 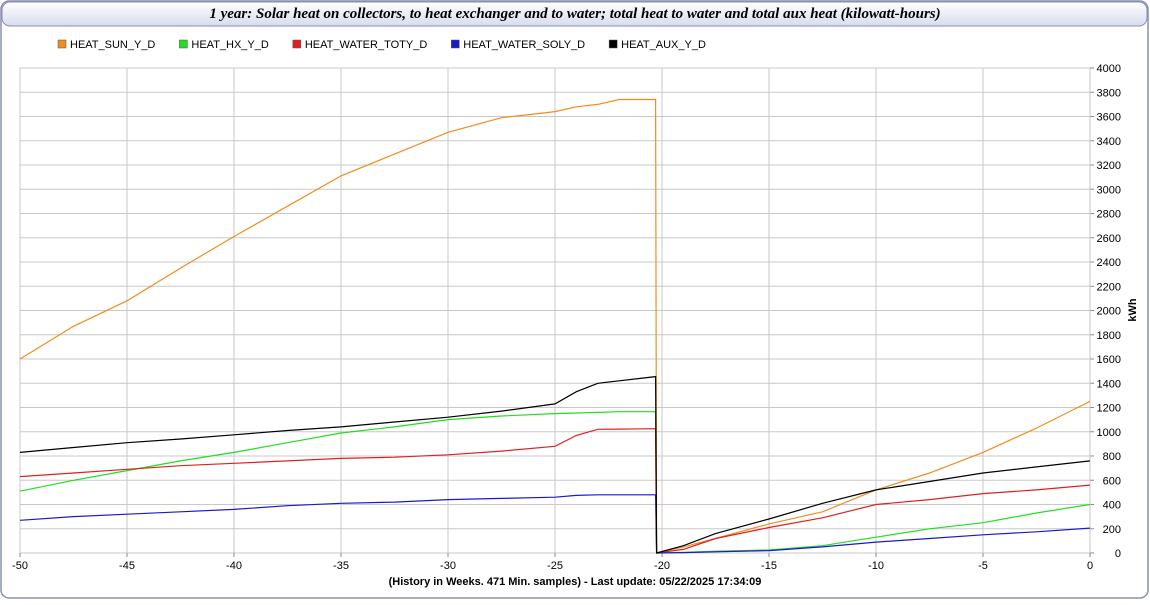 I want to click on y-tick-label: 200, so click(x=1112, y=530).